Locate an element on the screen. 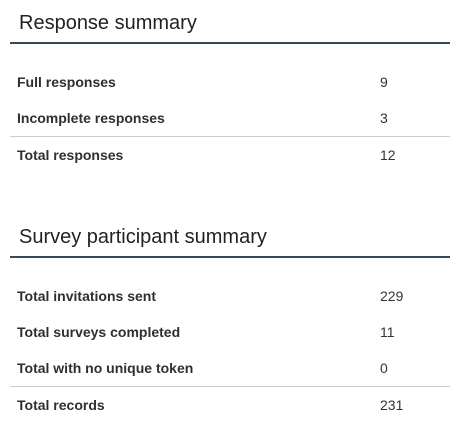 The image size is (462, 441). full-responses-value: 9 is located at coordinates (384, 82).